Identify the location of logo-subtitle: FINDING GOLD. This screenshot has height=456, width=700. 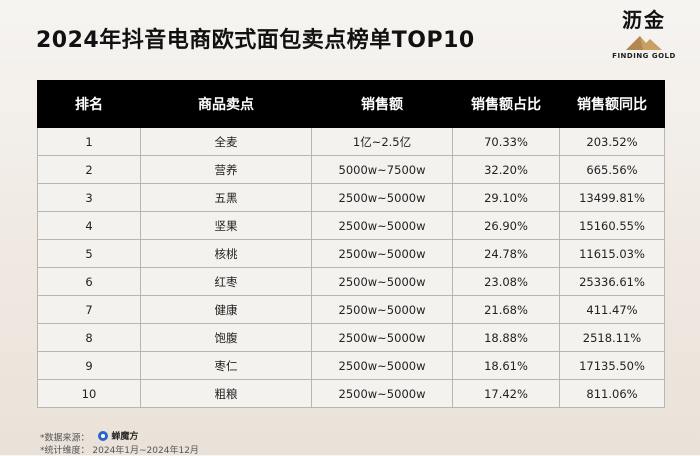
(644, 56).